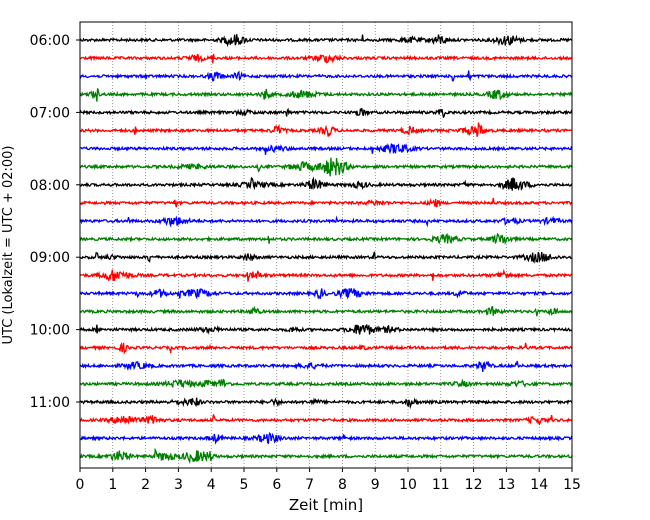 The width and height of the screenshot is (650, 520). I want to click on trace-07:30, so click(326, 149).